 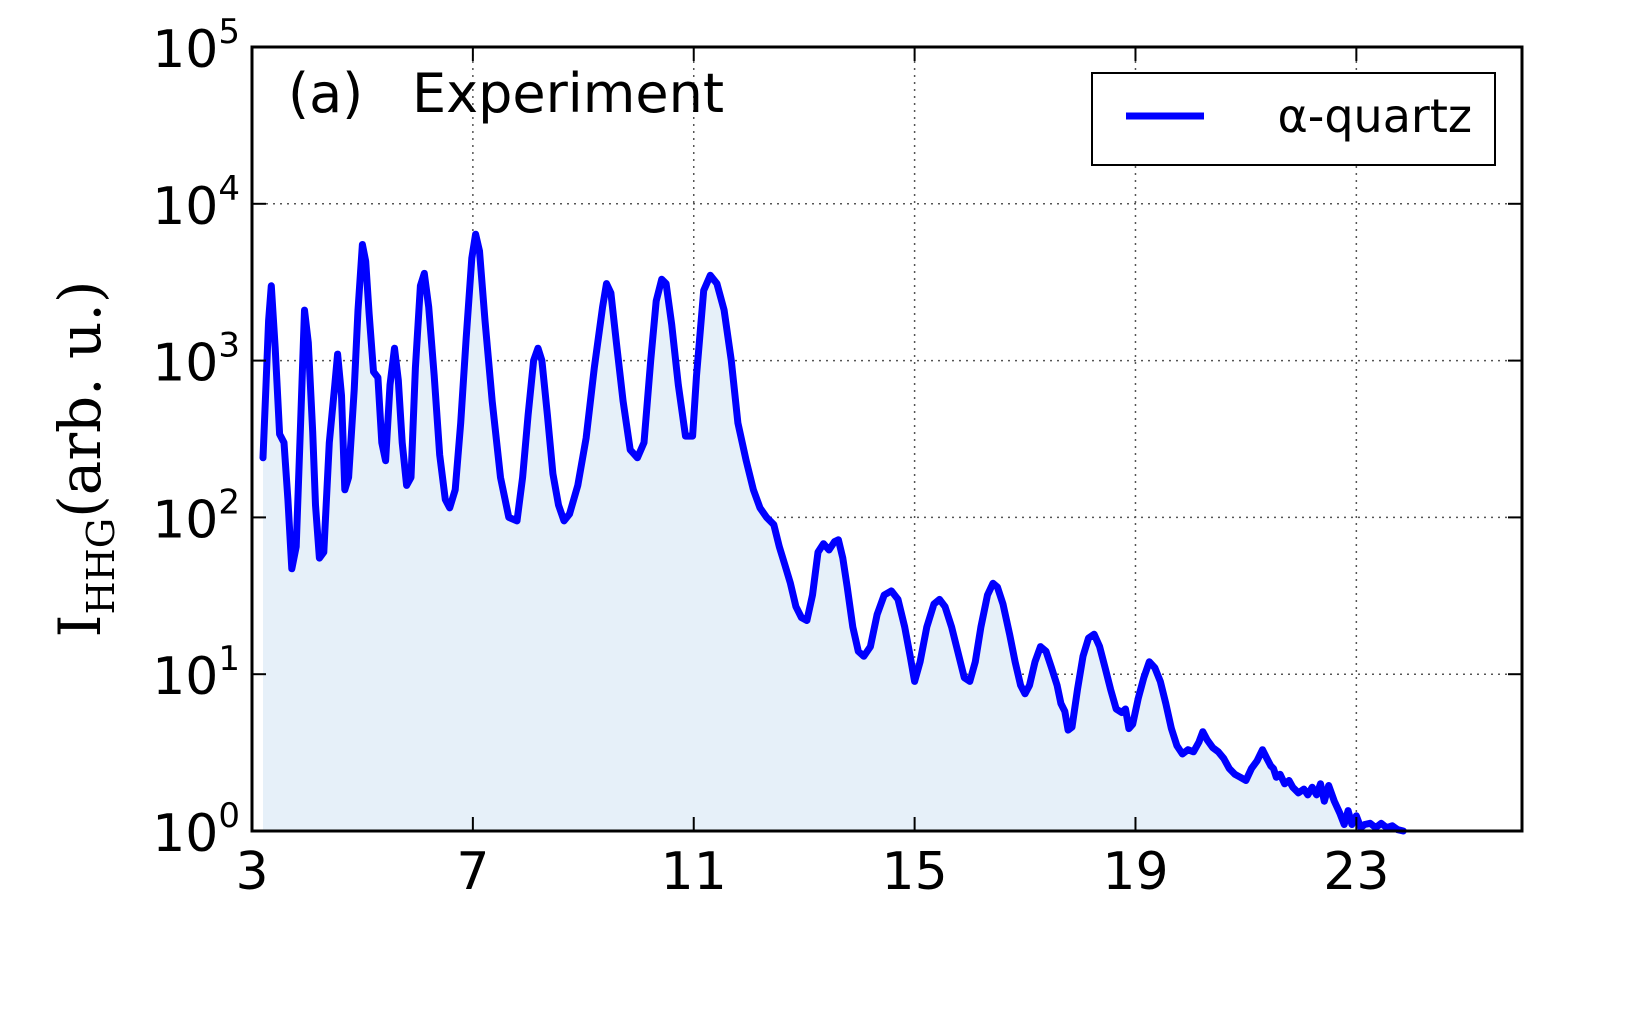 I want to click on x-tick-labels: 3 7 11 15 19 23, so click(x=812, y=872).